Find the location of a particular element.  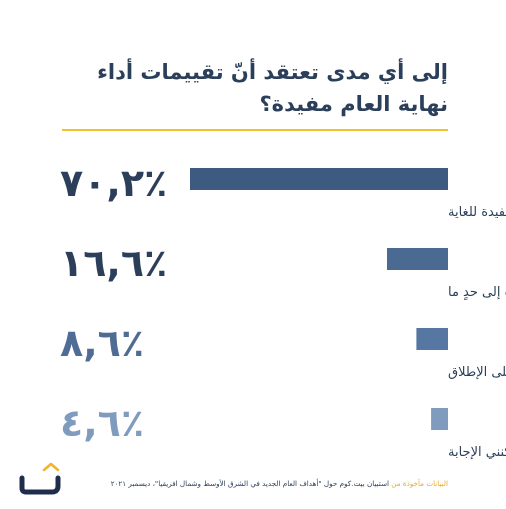

value-label-2: ١٦,٦٪ is located at coordinates (113, 263).